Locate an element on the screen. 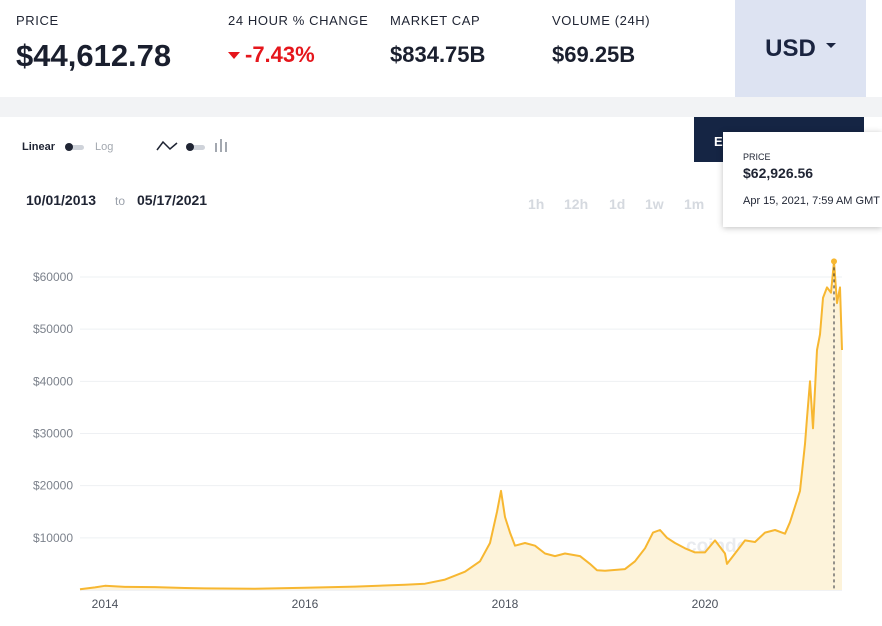  currency-label: USD is located at coordinates (790, 48).